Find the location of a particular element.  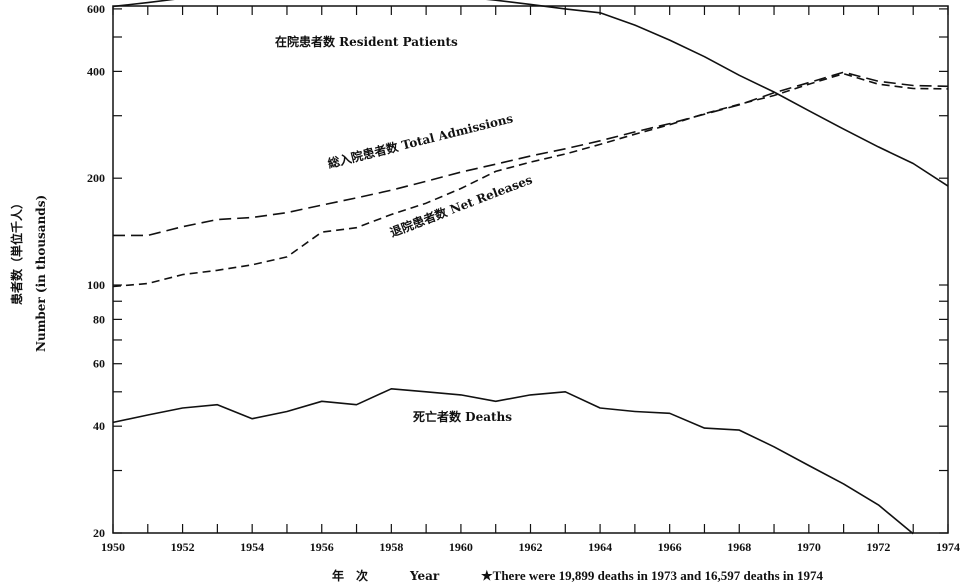

x-tick-label: 1970 is located at coordinates (809, 547).